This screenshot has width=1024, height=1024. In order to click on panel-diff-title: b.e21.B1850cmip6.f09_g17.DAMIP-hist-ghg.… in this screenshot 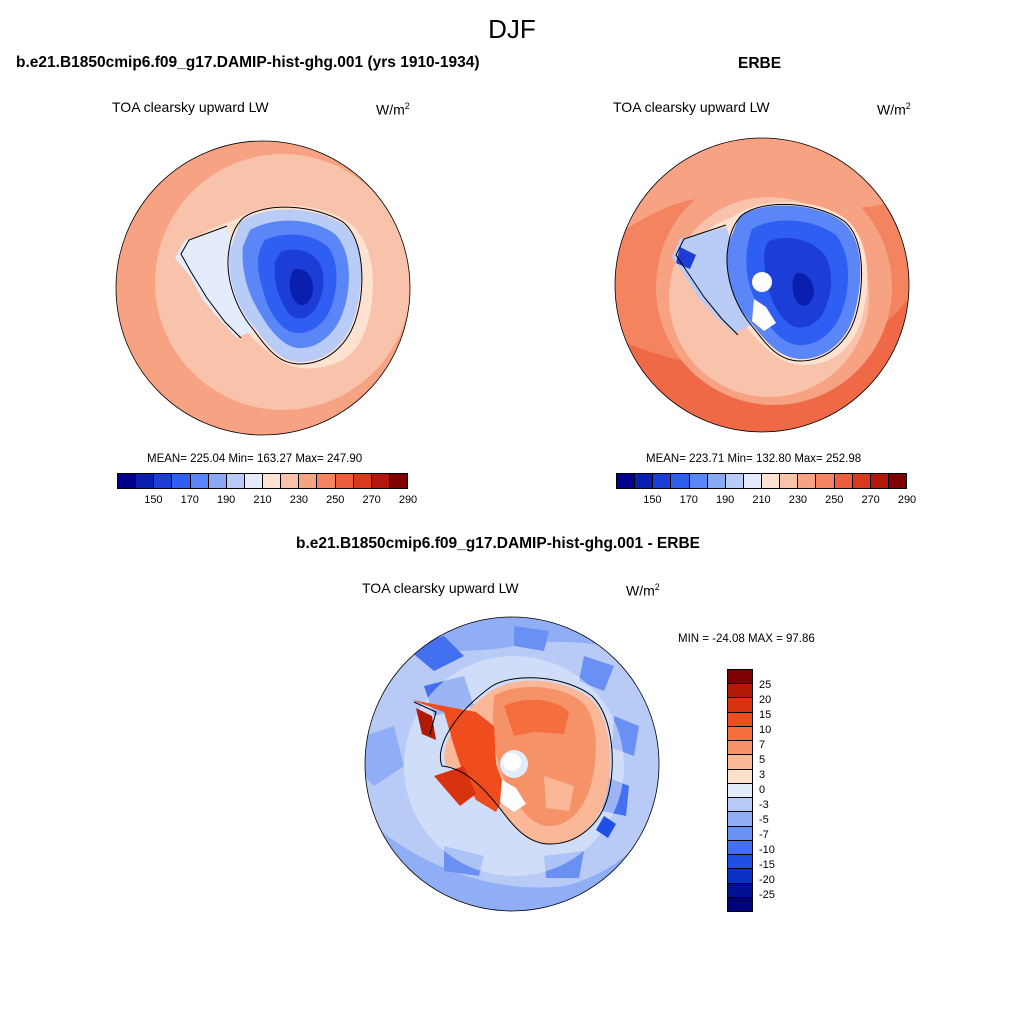, I will do `click(498, 543)`.